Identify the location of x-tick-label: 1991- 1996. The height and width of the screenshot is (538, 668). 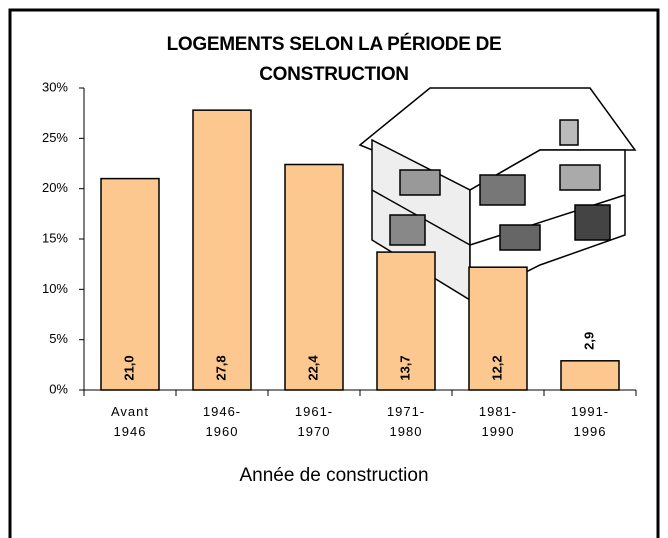
(590, 421).